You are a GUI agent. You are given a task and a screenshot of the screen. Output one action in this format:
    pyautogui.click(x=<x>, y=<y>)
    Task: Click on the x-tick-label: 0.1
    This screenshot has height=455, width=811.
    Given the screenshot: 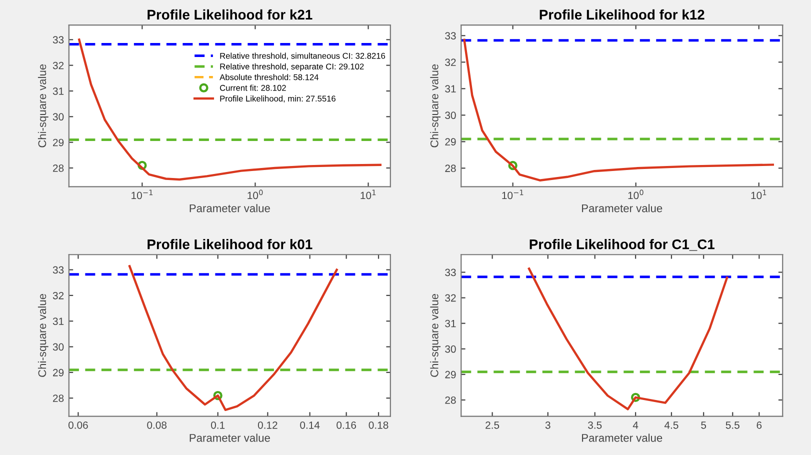 What is the action you would take?
    pyautogui.click(x=218, y=425)
    